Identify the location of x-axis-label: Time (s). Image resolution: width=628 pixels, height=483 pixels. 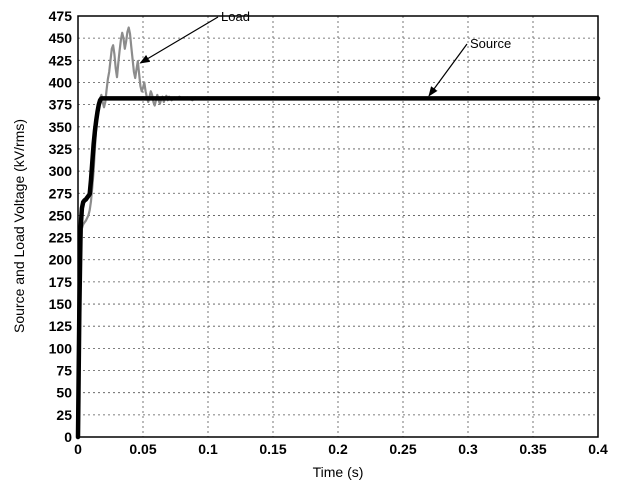
(338, 472).